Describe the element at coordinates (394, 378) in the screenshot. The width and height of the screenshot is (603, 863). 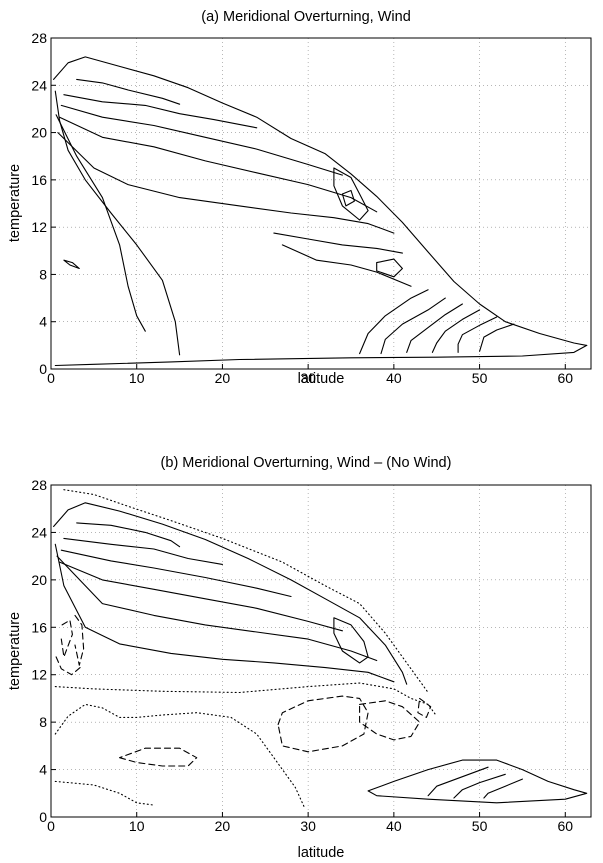
I see `x-tick-label-a: 40` at that location.